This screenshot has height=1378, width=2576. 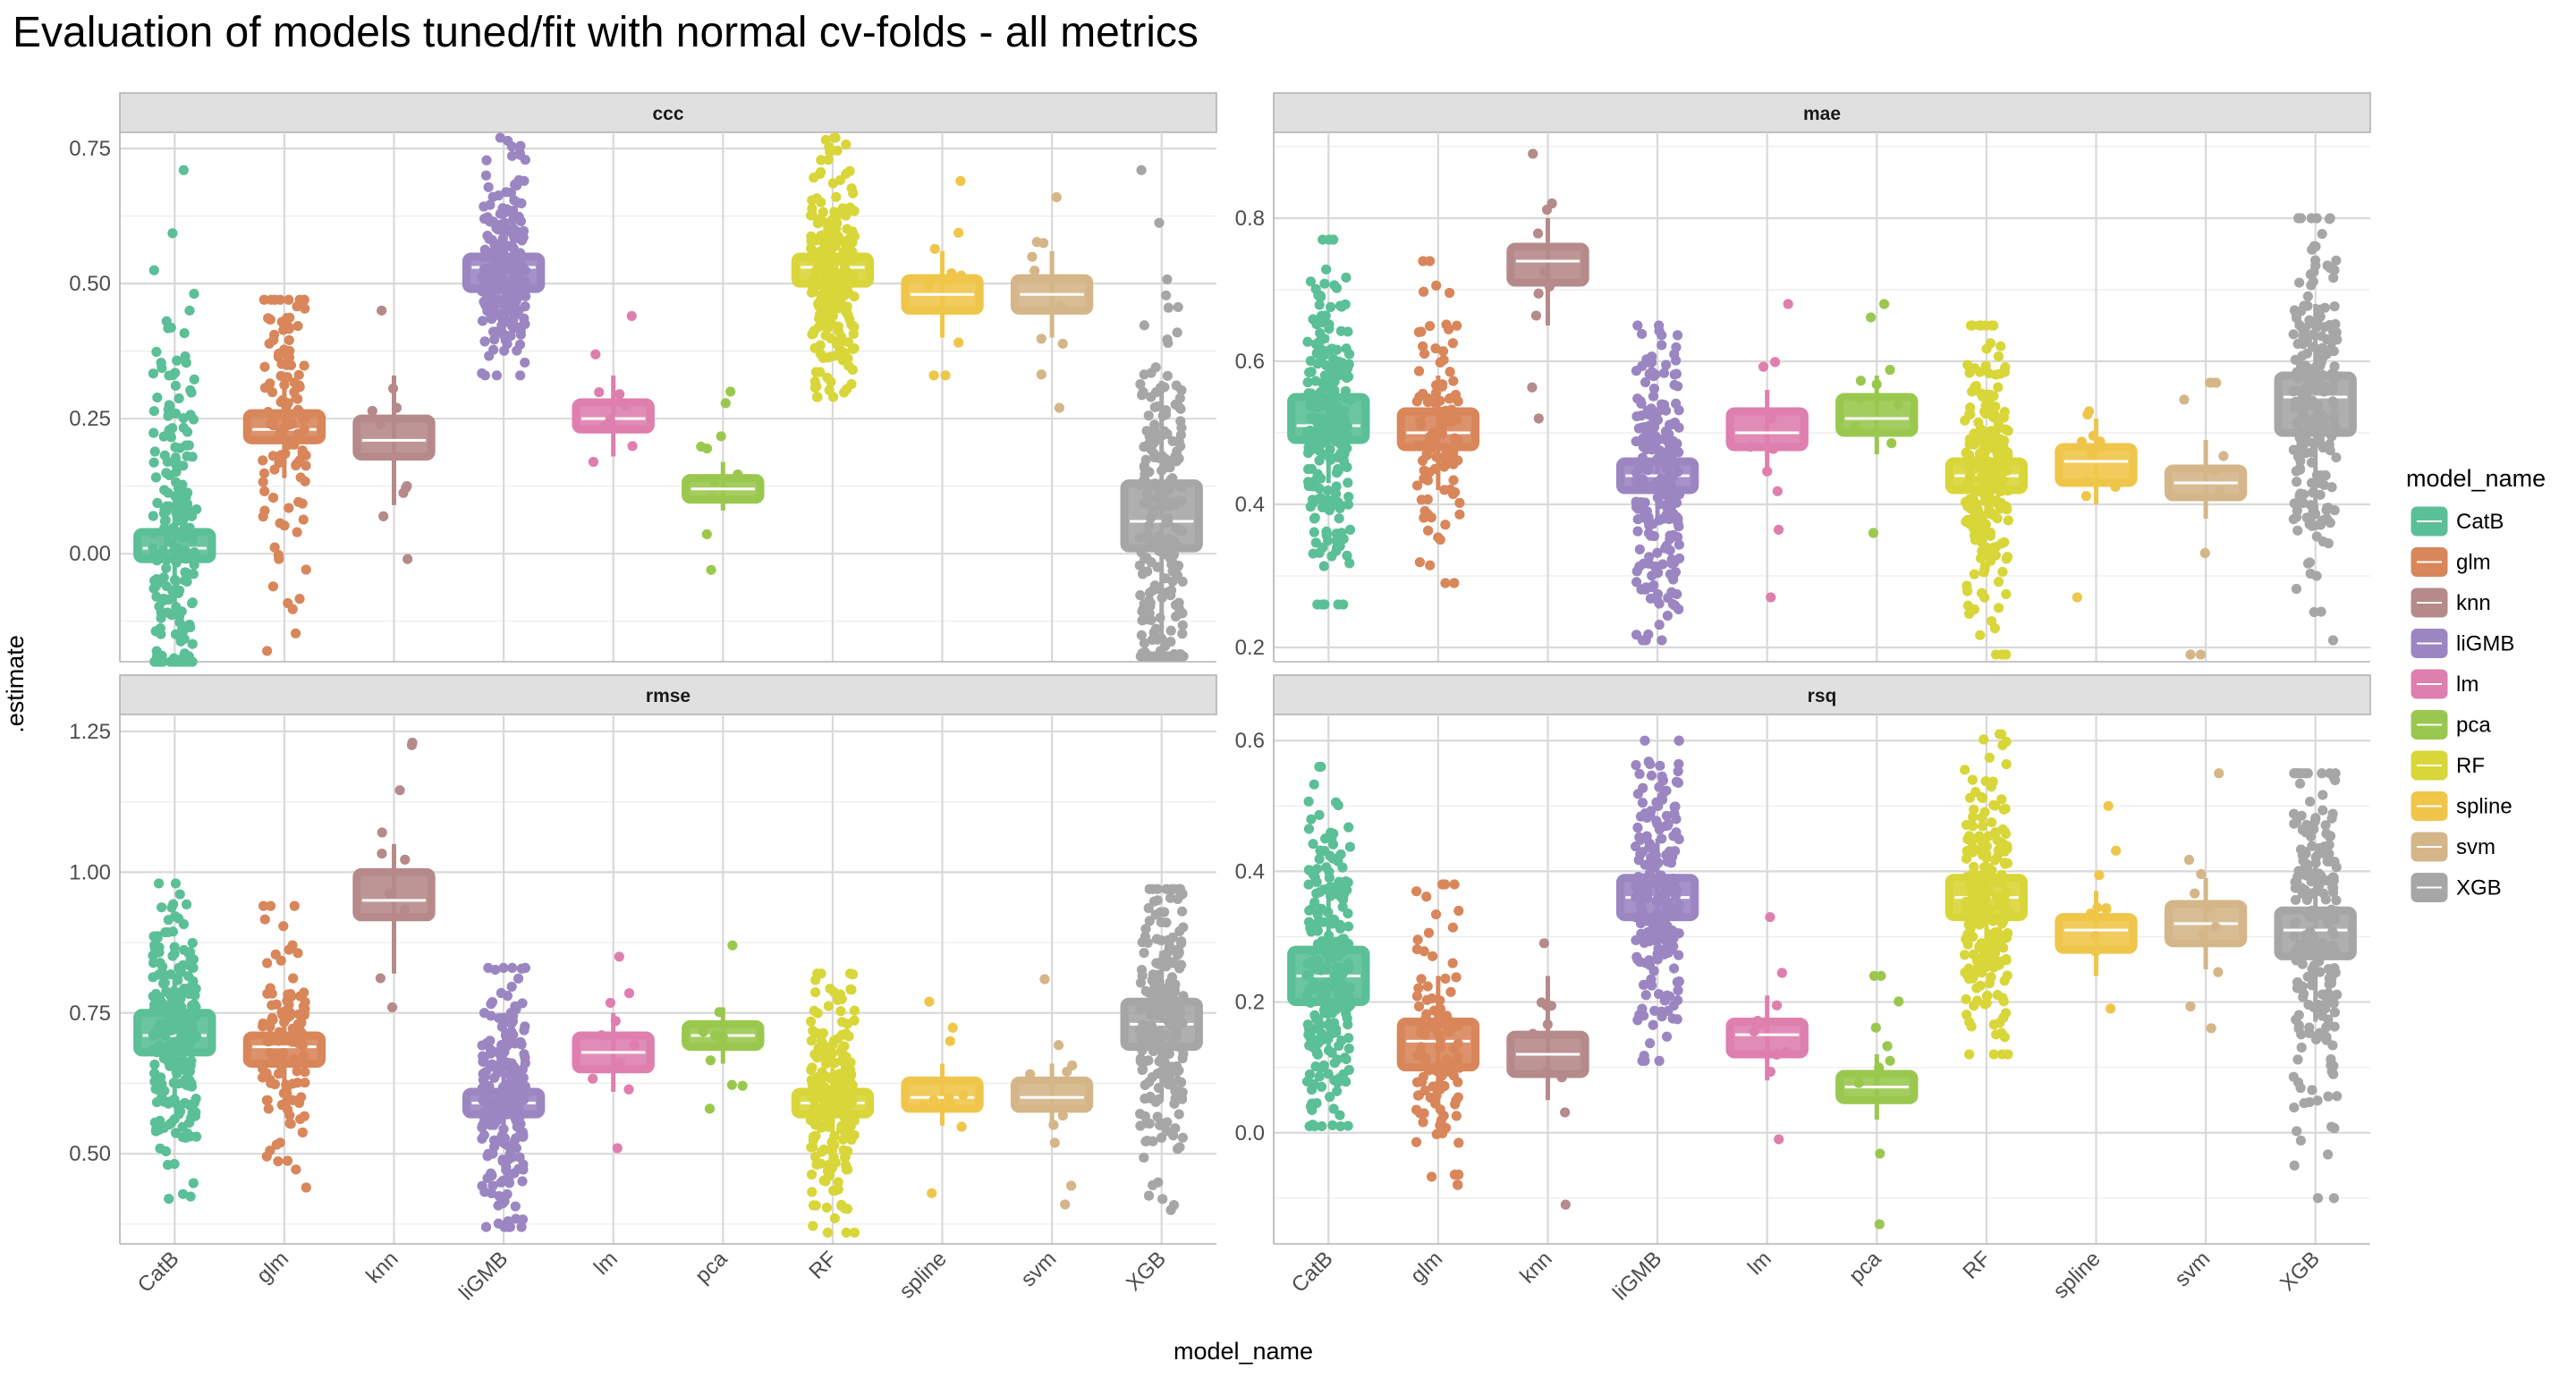 What do you see at coordinates (2473, 726) in the screenshot?
I see `legend-label: pca` at bounding box center [2473, 726].